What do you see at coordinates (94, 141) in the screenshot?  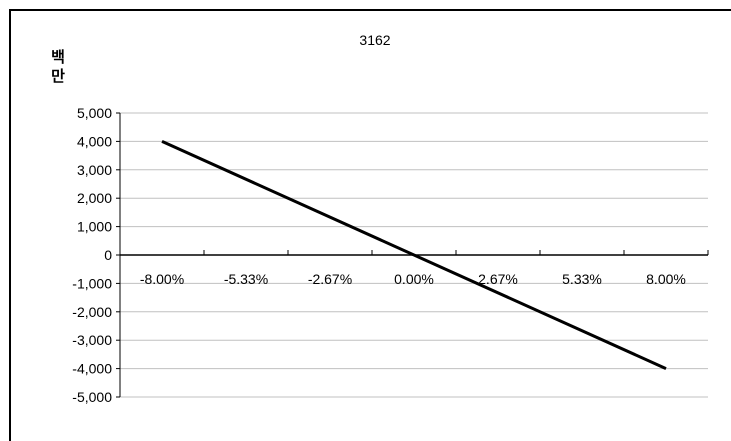 I see `y-tick-label: 4,000` at bounding box center [94, 141].